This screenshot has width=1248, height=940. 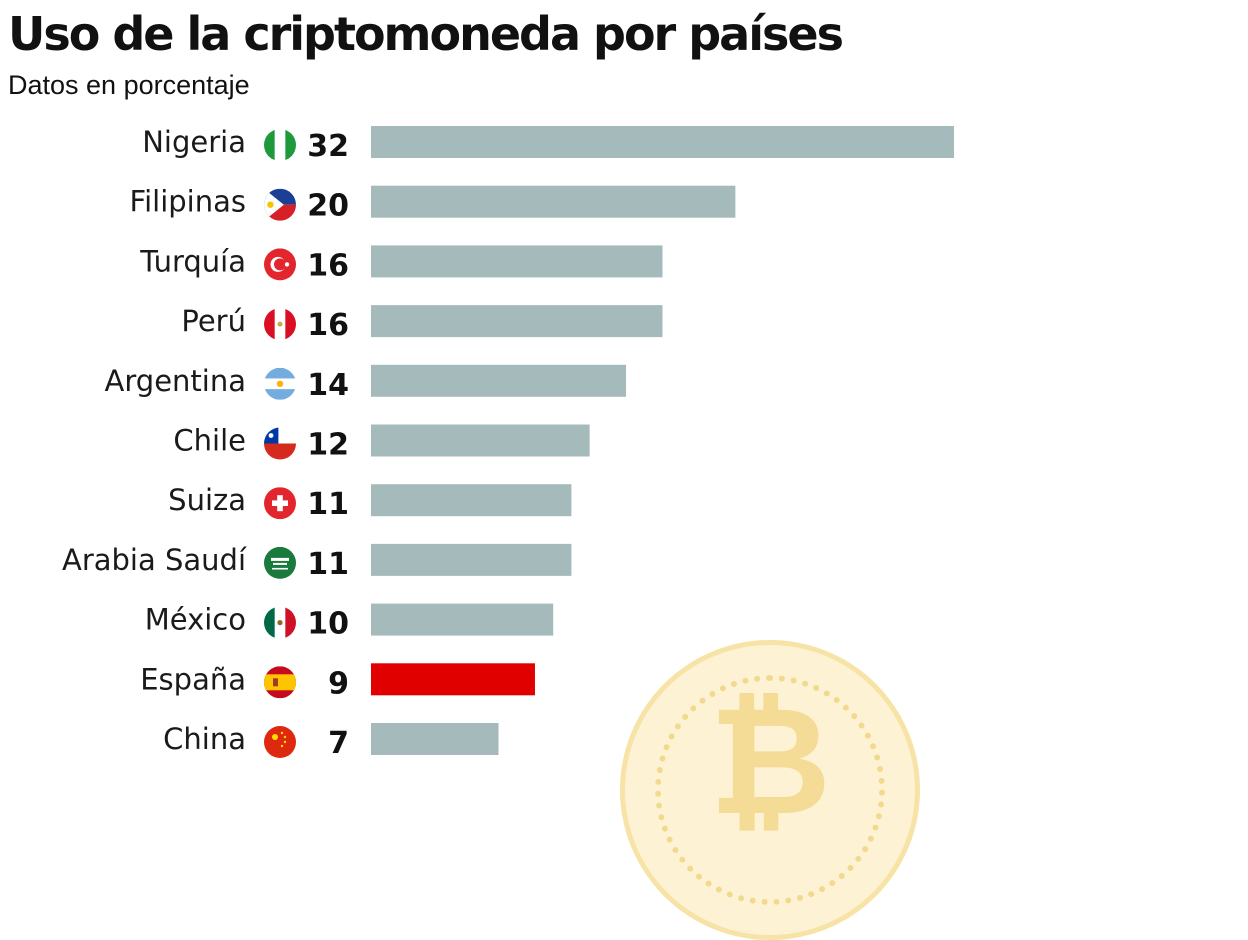 What do you see at coordinates (280, 682) in the screenshot?
I see `spain-flag-icon` at bounding box center [280, 682].